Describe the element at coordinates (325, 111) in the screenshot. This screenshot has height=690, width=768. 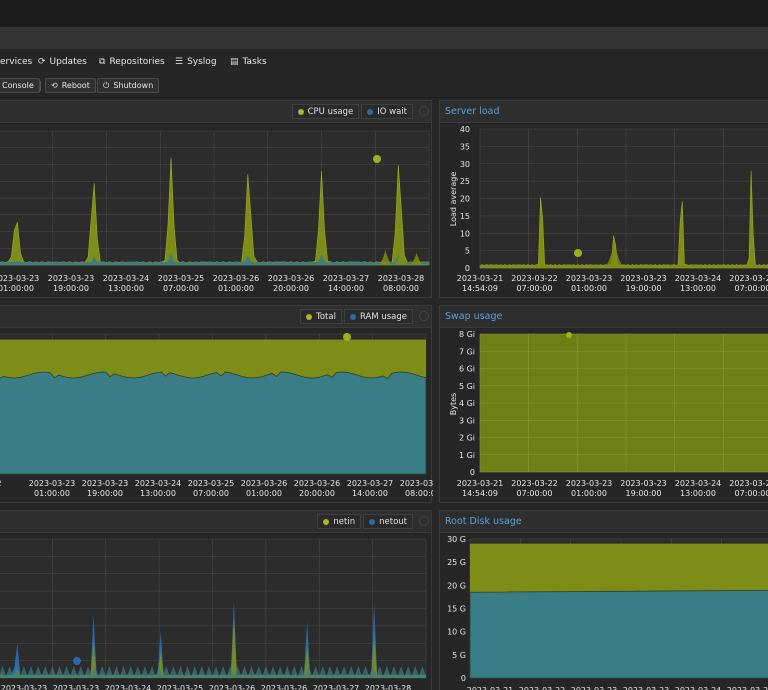
I see `legend-cpu-usage: CPU usage` at that location.